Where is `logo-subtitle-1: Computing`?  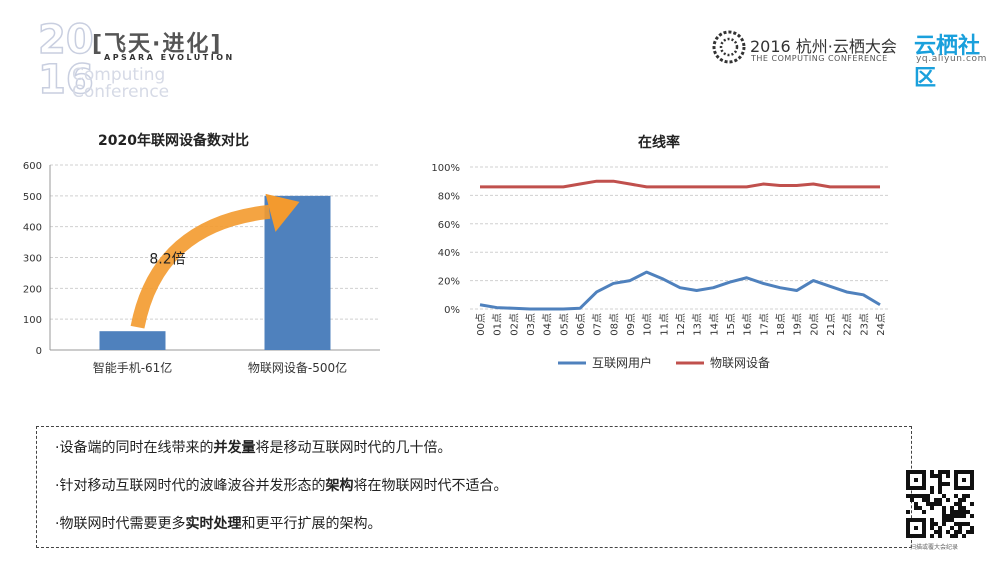
logo-subtitle-1: Computing is located at coordinates (119, 75).